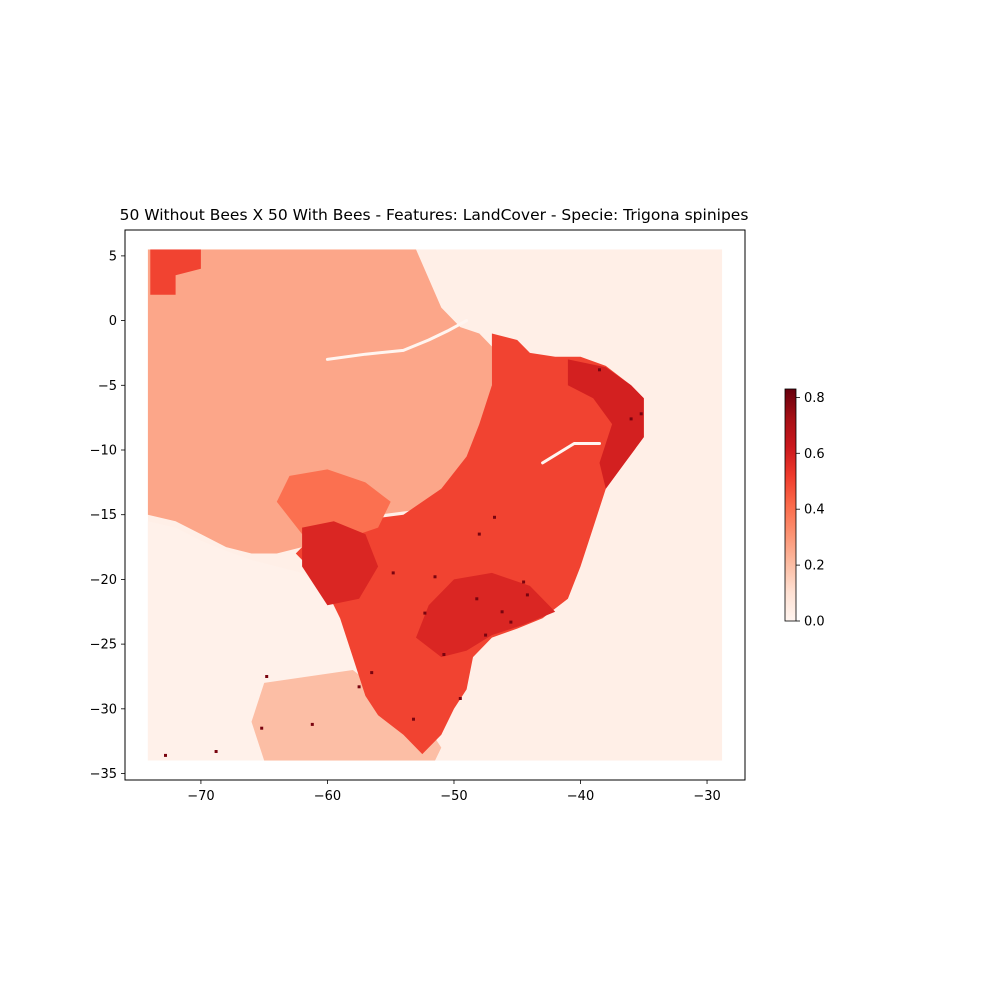 The width and height of the screenshot is (1000, 1000). I want to click on y-tick-label: 5, so click(113, 256).